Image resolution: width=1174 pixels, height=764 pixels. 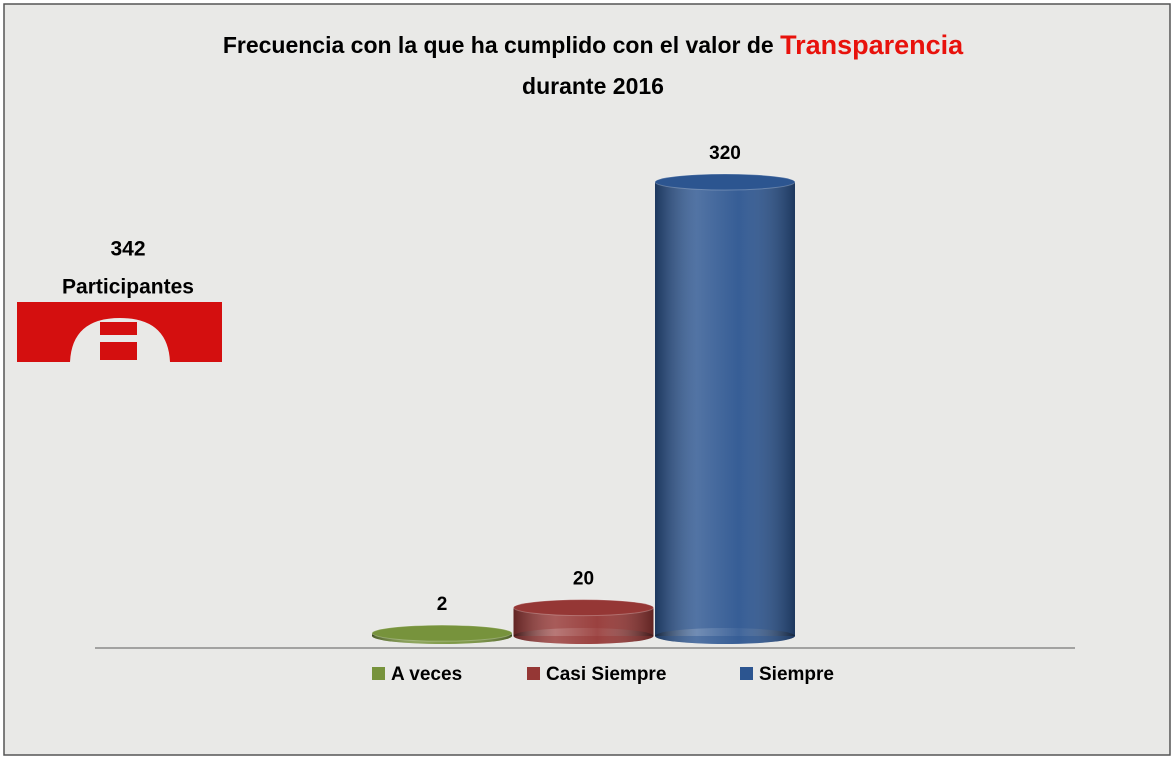 I want to click on data-label: 2, so click(x=442, y=604).